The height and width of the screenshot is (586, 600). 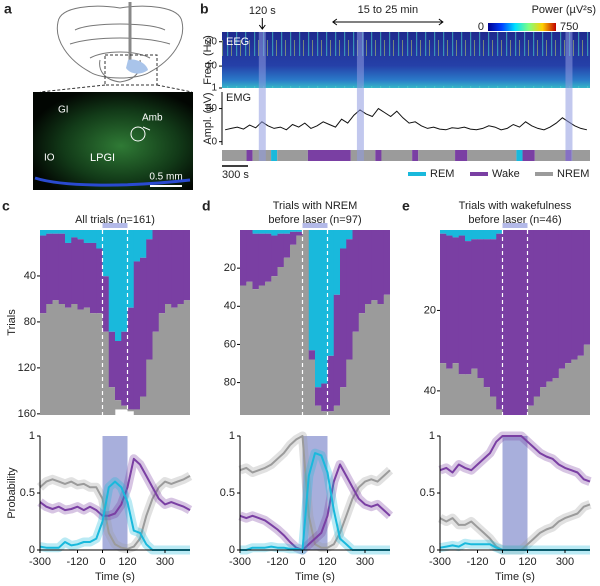 I want to click on y-tick-label: 1, so click(x=214, y=88).